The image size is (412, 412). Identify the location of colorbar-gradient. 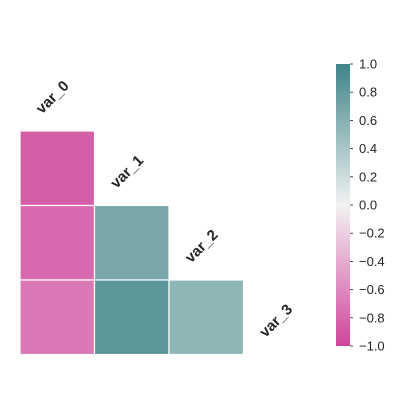
(343, 205).